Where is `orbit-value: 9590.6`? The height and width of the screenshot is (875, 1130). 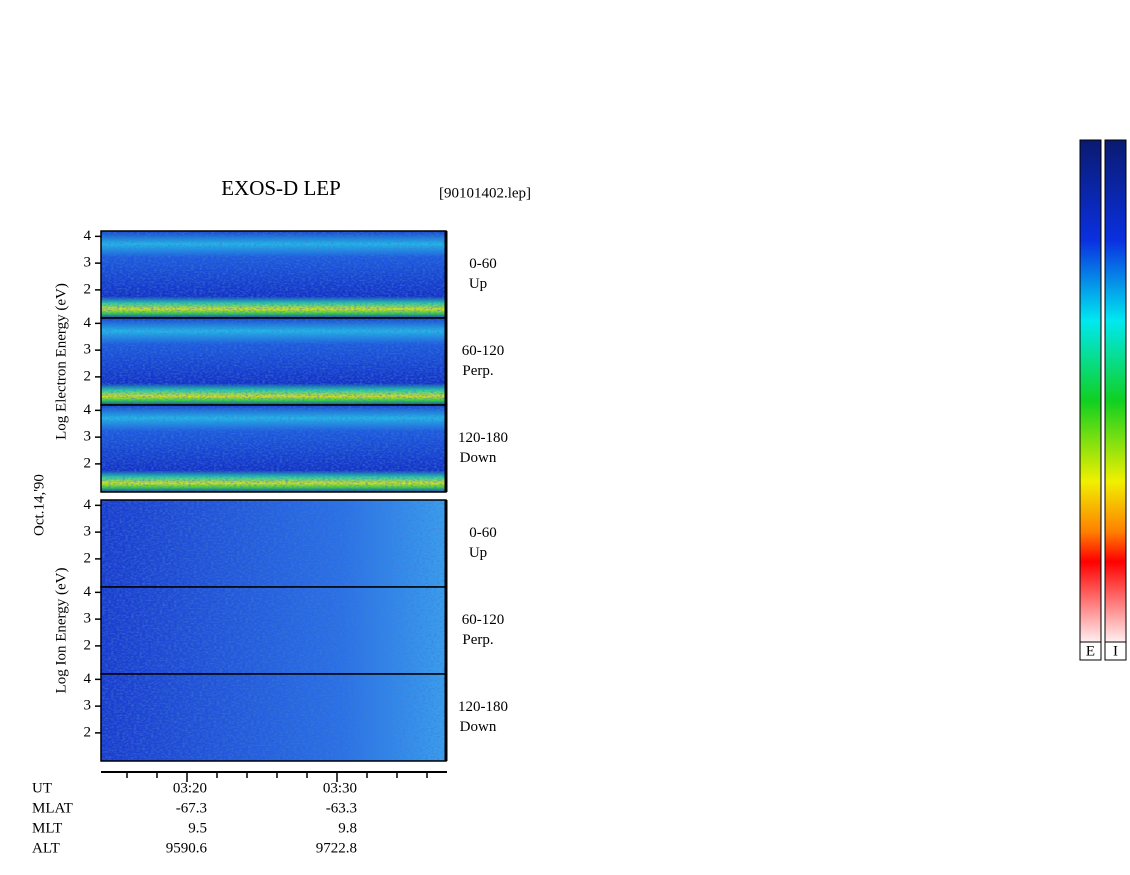
orbit-value: 9590.6 is located at coordinates (187, 848).